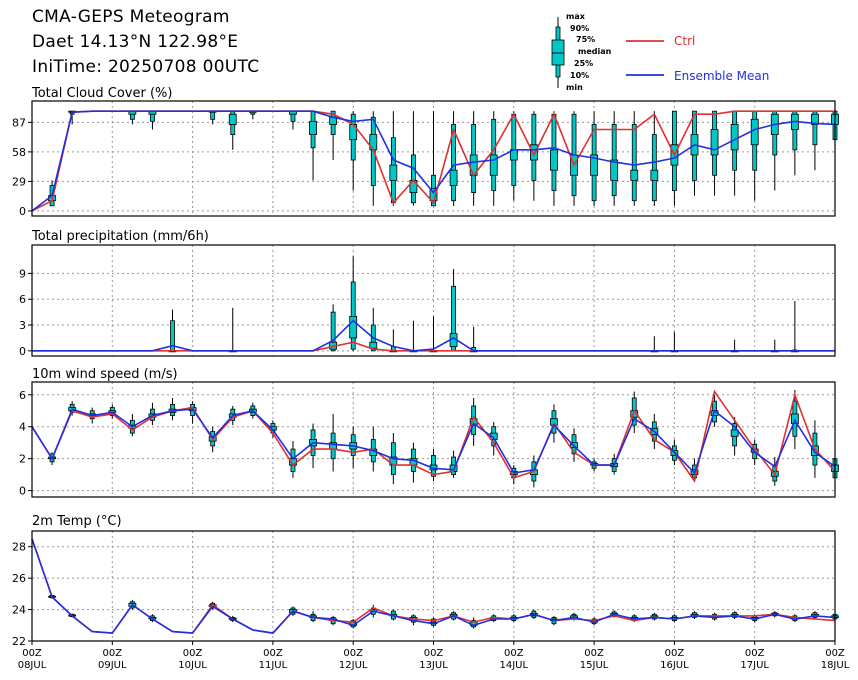  Describe the element at coordinates (19, 641) in the screenshot. I see `y-tick-label: 22` at that location.